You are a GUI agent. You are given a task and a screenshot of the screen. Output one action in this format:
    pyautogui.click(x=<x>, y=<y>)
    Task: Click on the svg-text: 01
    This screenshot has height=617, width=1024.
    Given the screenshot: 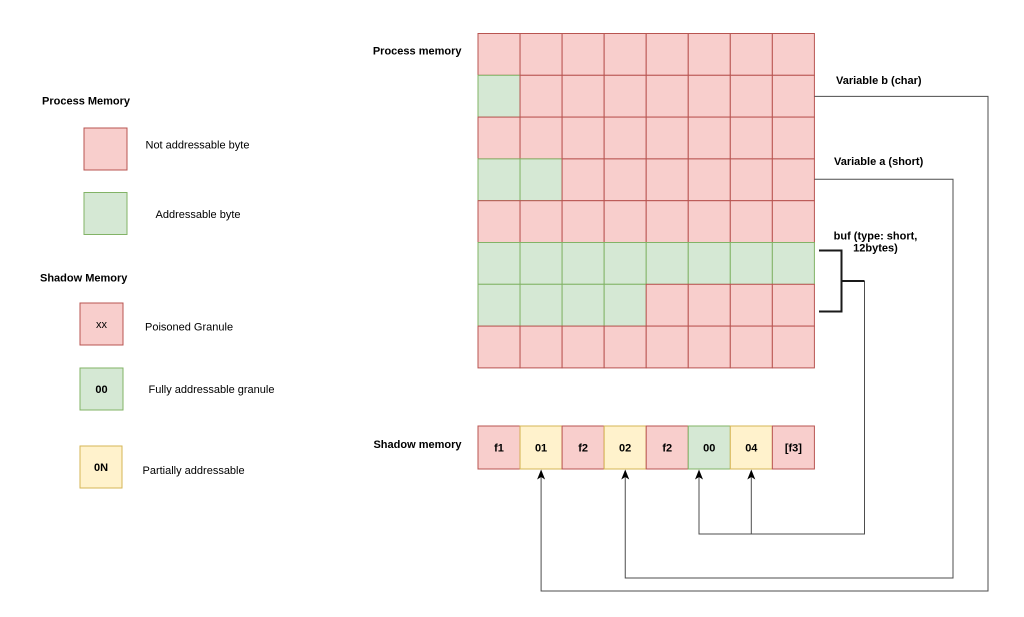 What is the action you would take?
    pyautogui.click(x=541, y=448)
    